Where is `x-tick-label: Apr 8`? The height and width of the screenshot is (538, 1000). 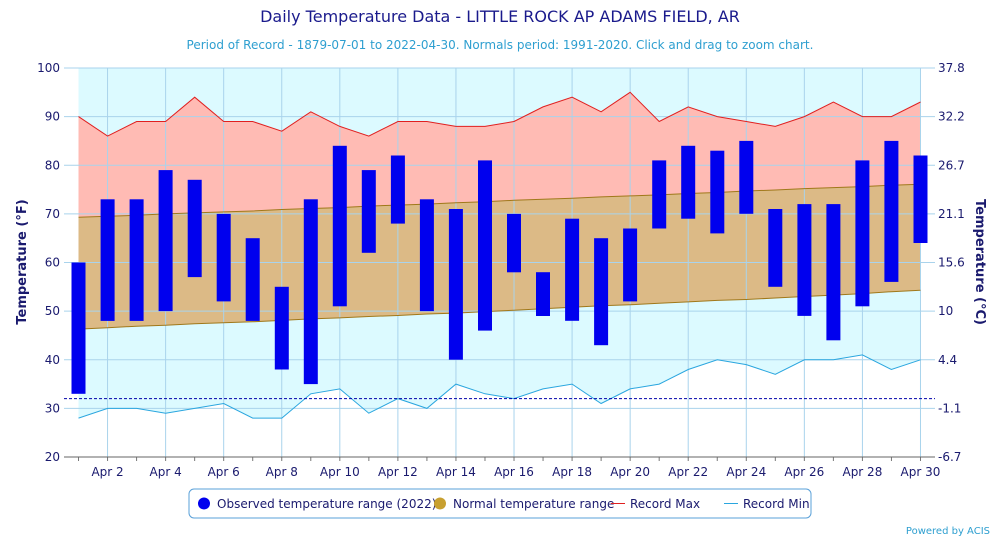
x-tick-label: Apr 8 is located at coordinates (282, 472).